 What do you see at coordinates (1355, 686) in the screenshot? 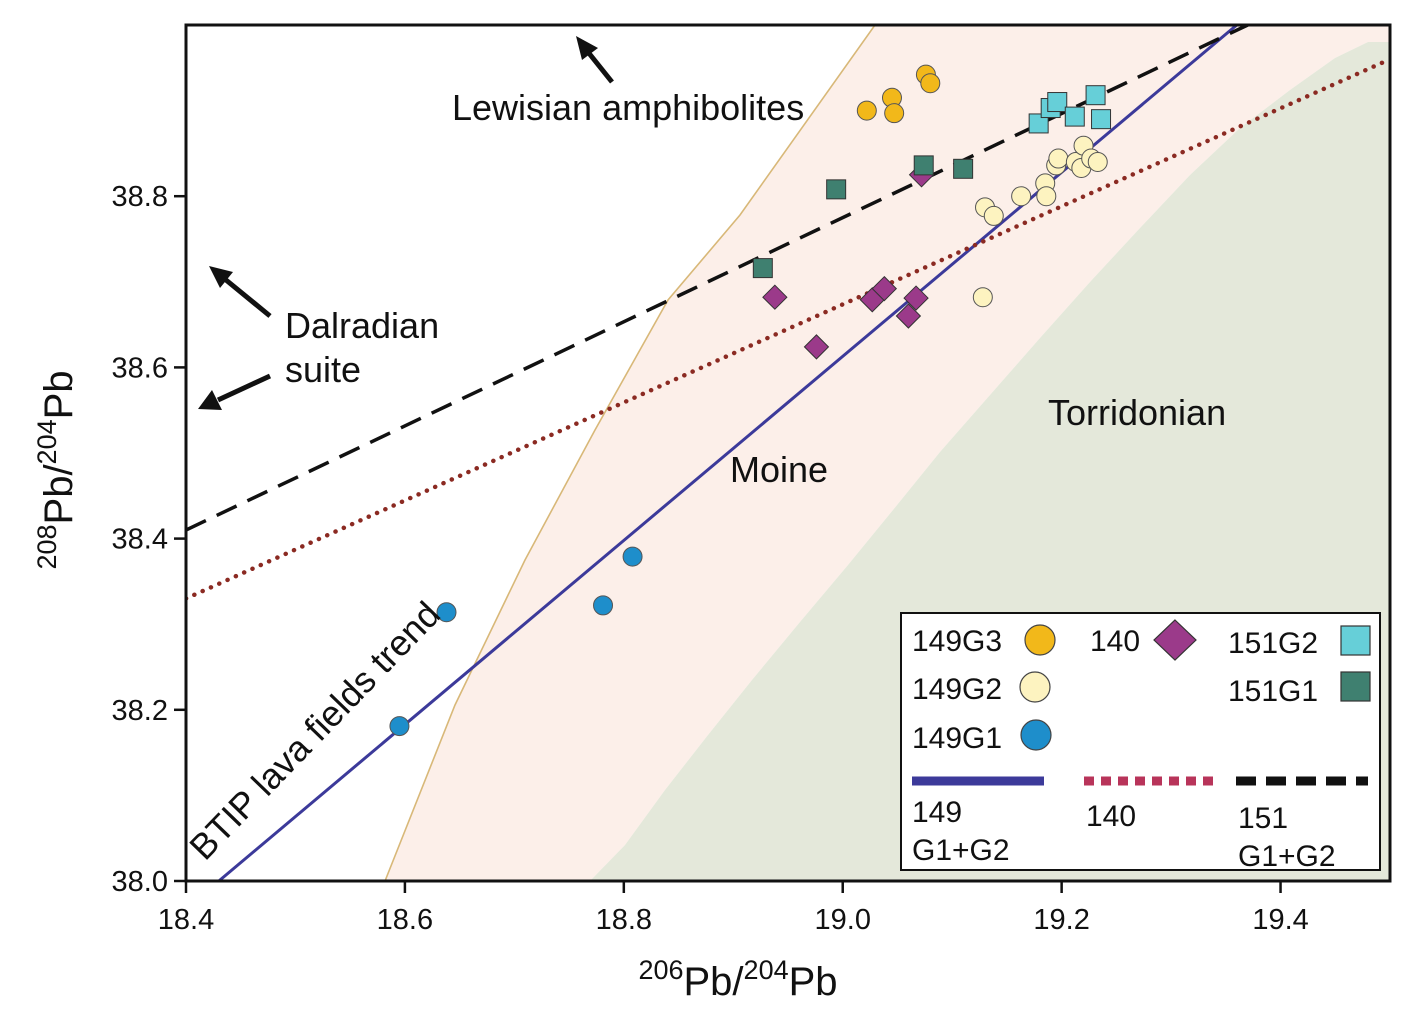
I see `legend-marker-151G1` at bounding box center [1355, 686].